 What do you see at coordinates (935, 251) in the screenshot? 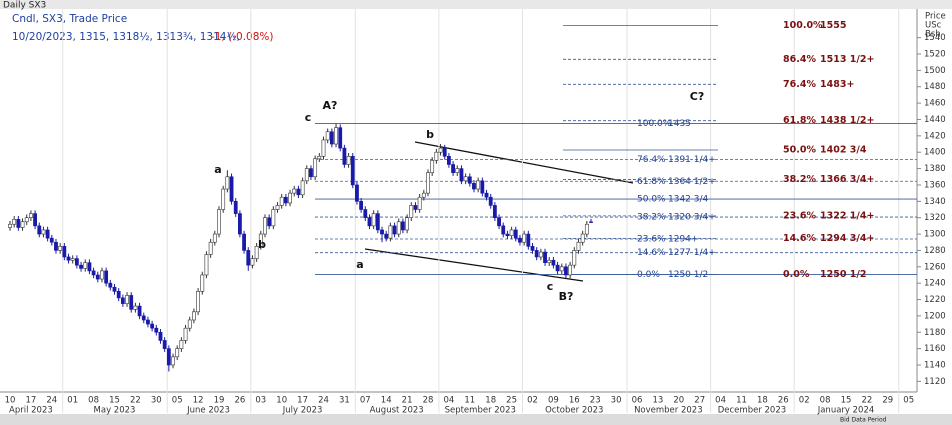
I see `y-tick-label: 1280` at bounding box center [935, 251].